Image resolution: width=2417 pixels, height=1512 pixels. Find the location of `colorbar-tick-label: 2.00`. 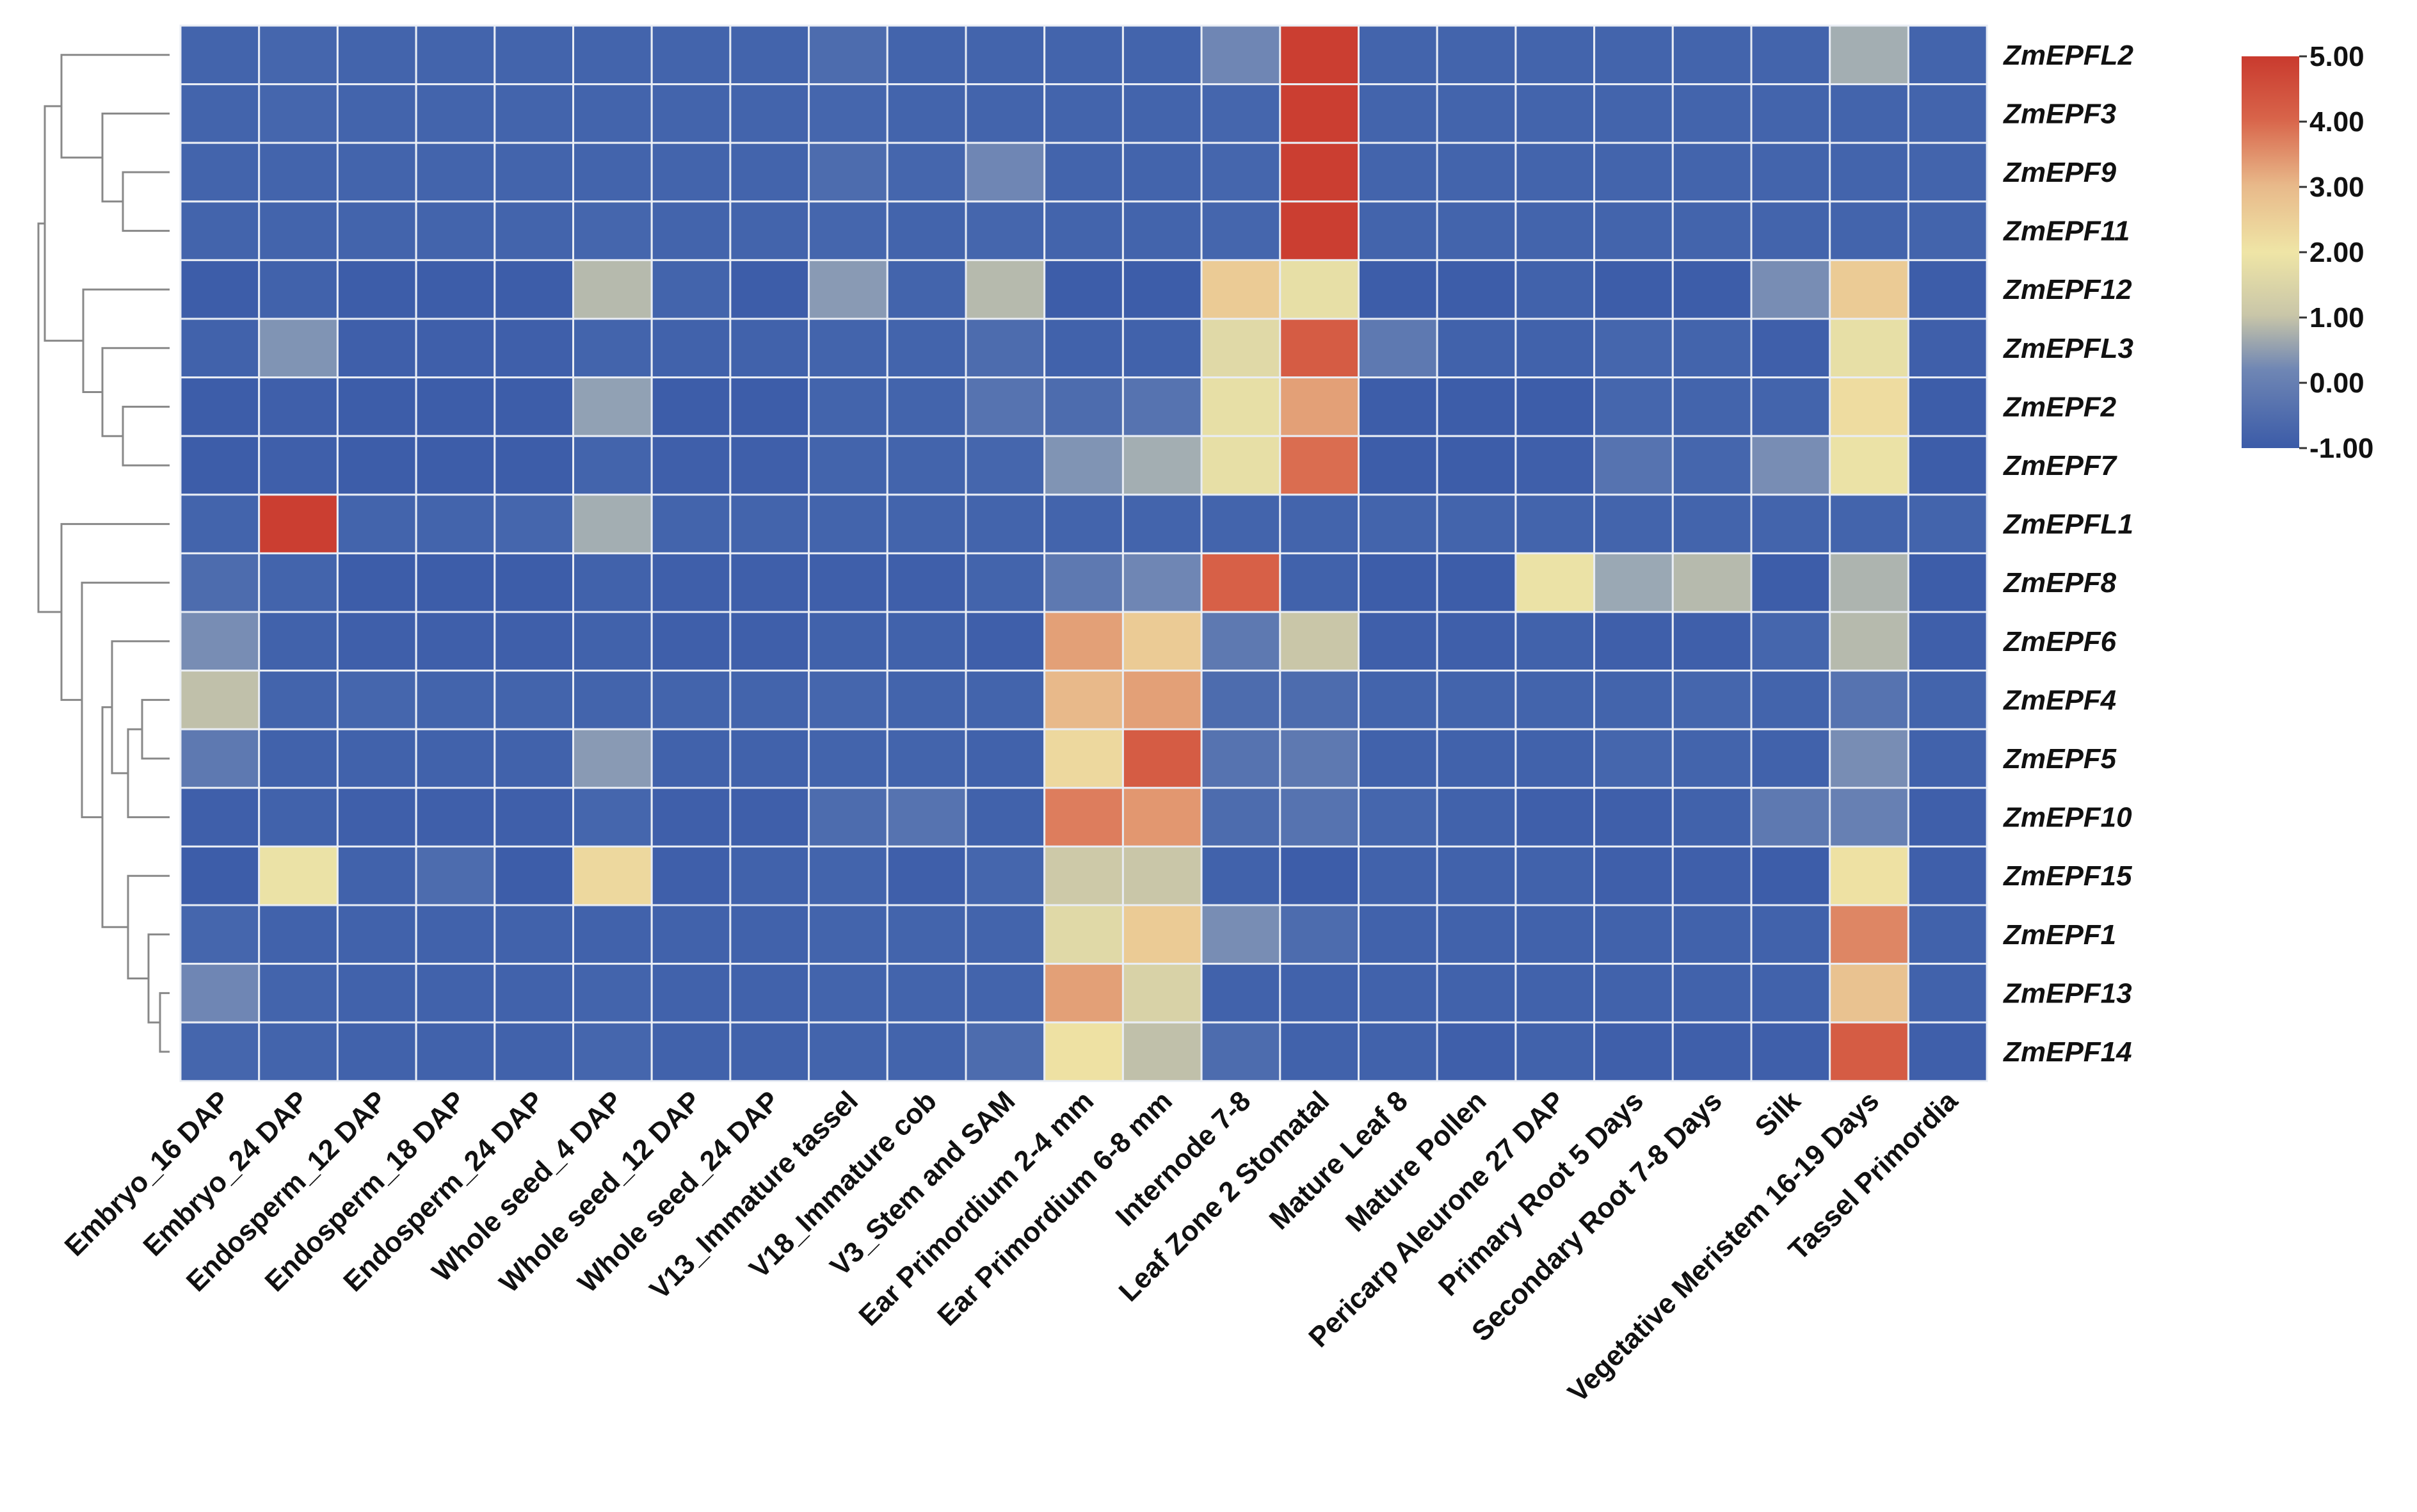

colorbar-tick-label: 2.00 is located at coordinates (2337, 252).